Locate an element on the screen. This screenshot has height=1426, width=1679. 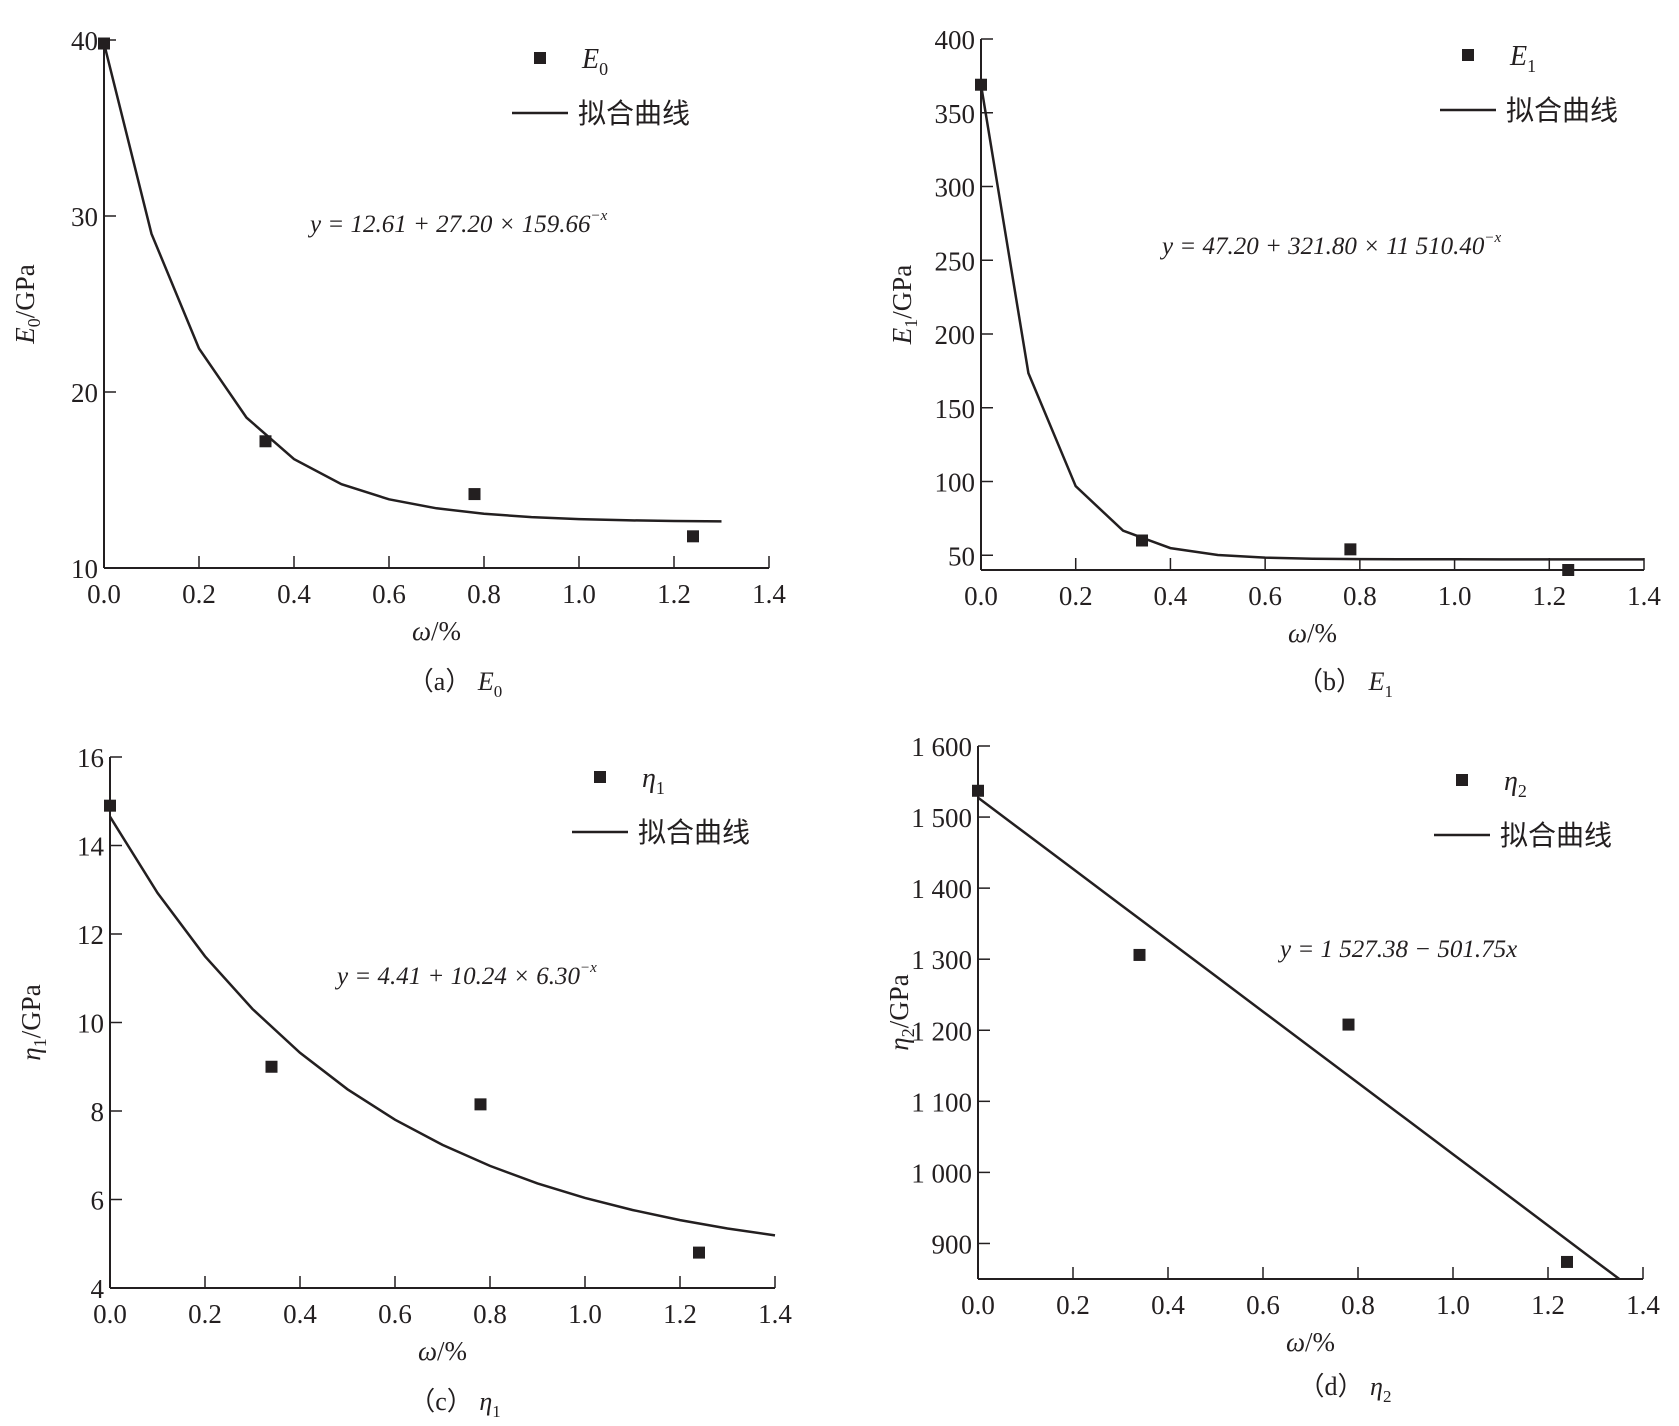
y-tick-label: 8 is located at coordinates (98, 1112).